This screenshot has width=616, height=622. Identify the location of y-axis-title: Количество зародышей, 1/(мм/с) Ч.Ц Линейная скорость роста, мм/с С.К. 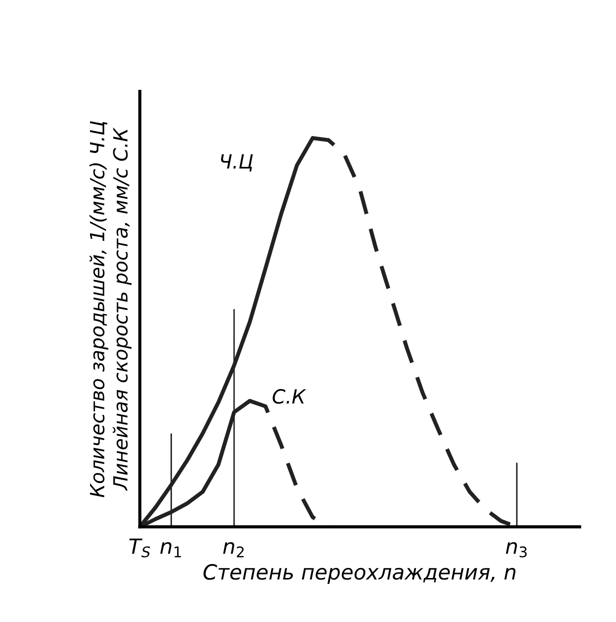
(110, 309).